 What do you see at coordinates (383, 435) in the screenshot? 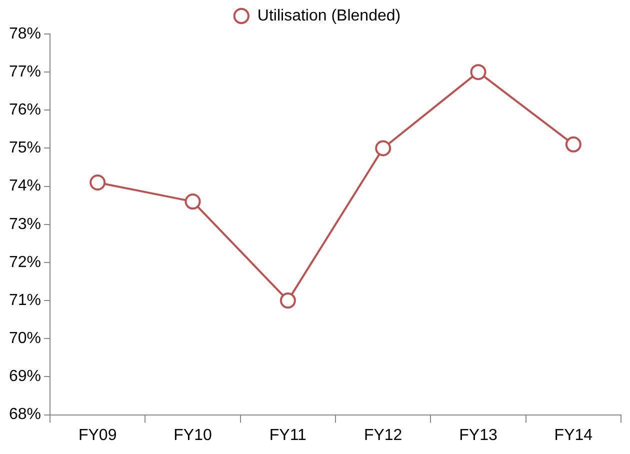
I see `x-tick-label: FY12` at bounding box center [383, 435].